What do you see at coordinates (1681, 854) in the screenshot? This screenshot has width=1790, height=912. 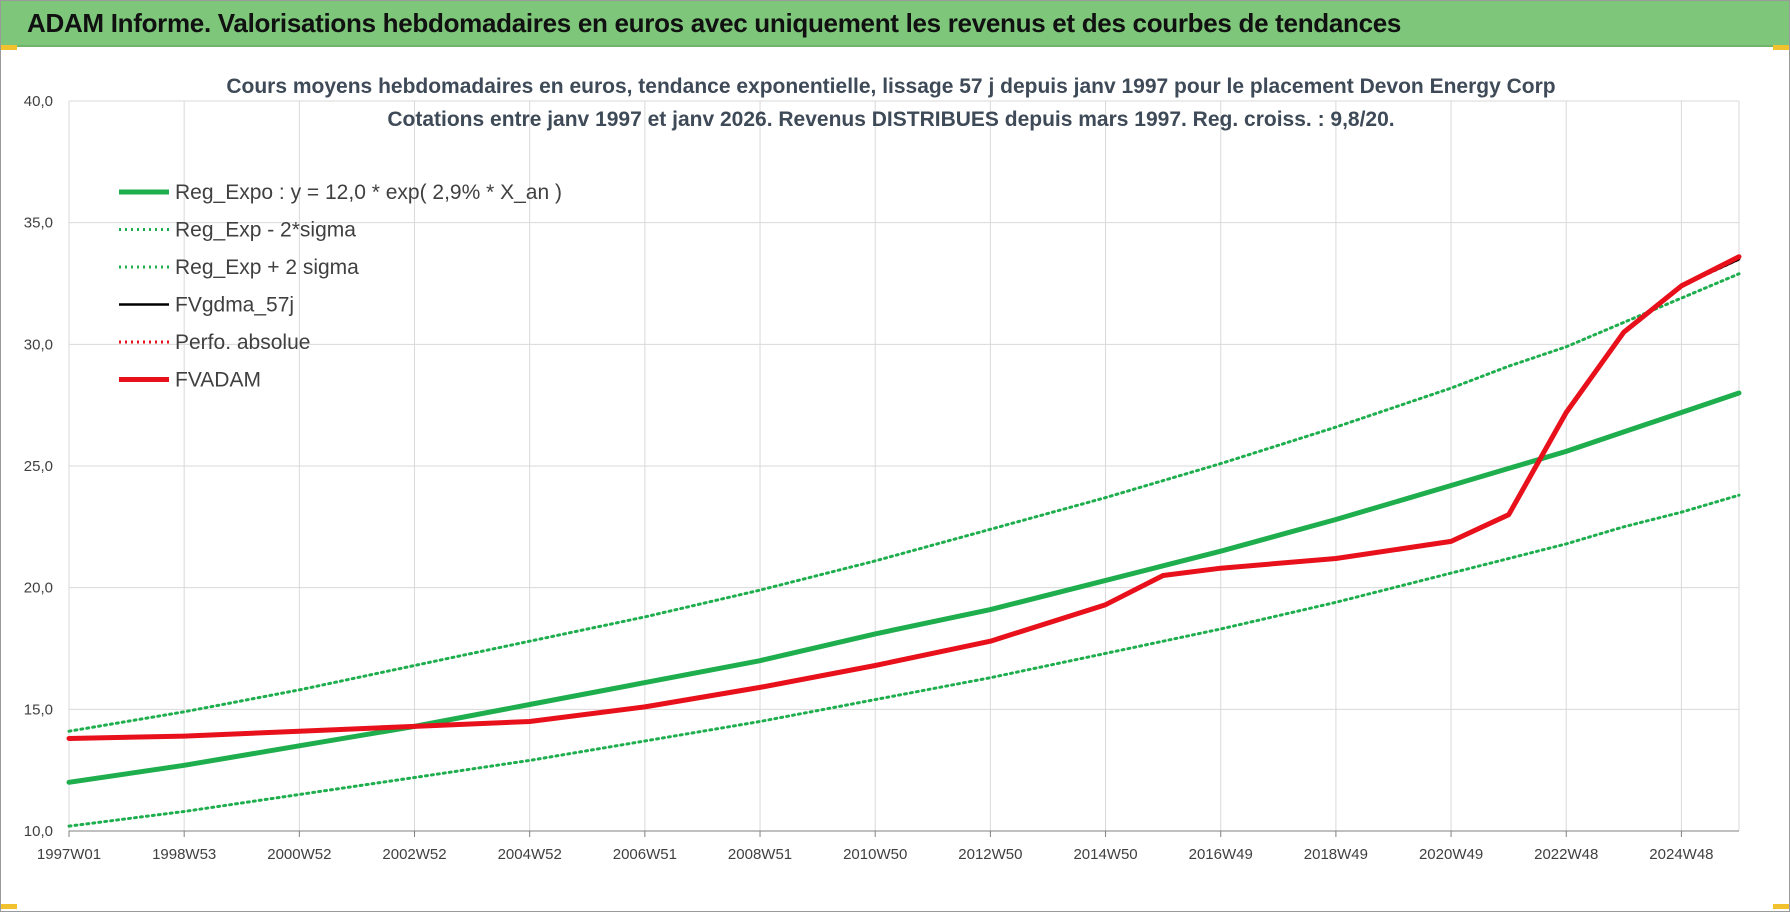 I see `x-tick-label: 2024W48` at bounding box center [1681, 854].